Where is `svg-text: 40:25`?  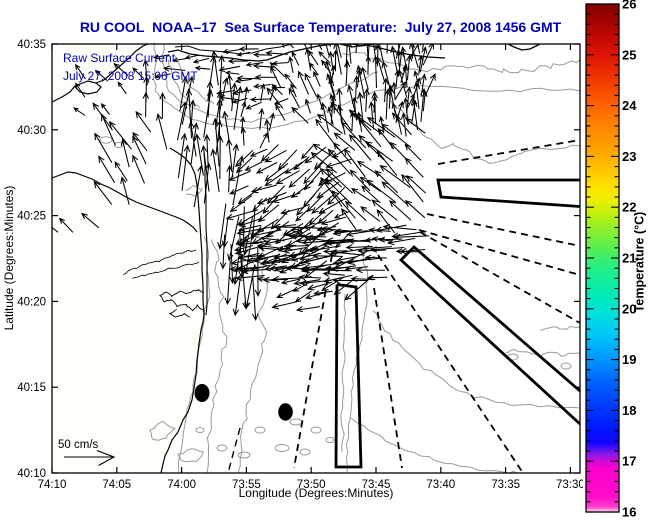 svg-text: 40:25 is located at coordinates (31, 217).